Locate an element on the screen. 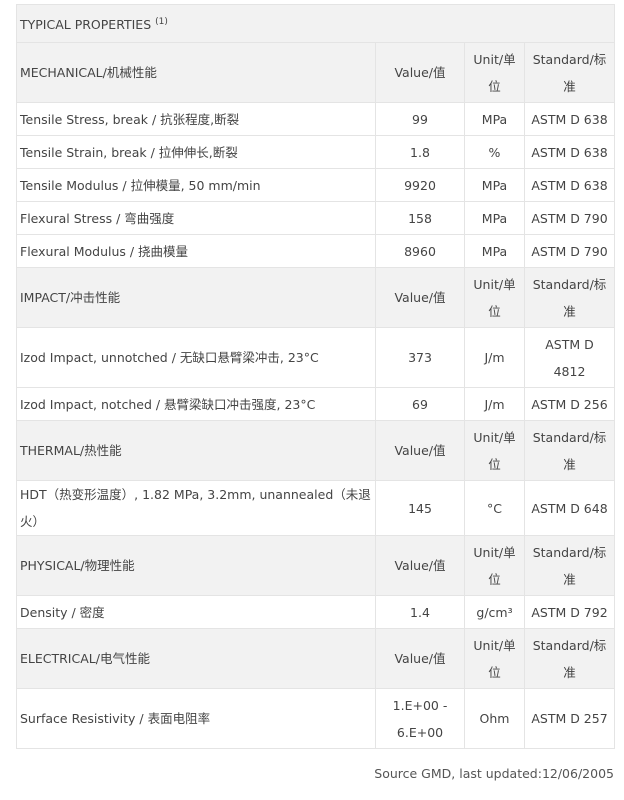  property-cell: Izod Impact, notched / 悬臂梁缺口冲击强度, 23°C is located at coordinates (196, 404).